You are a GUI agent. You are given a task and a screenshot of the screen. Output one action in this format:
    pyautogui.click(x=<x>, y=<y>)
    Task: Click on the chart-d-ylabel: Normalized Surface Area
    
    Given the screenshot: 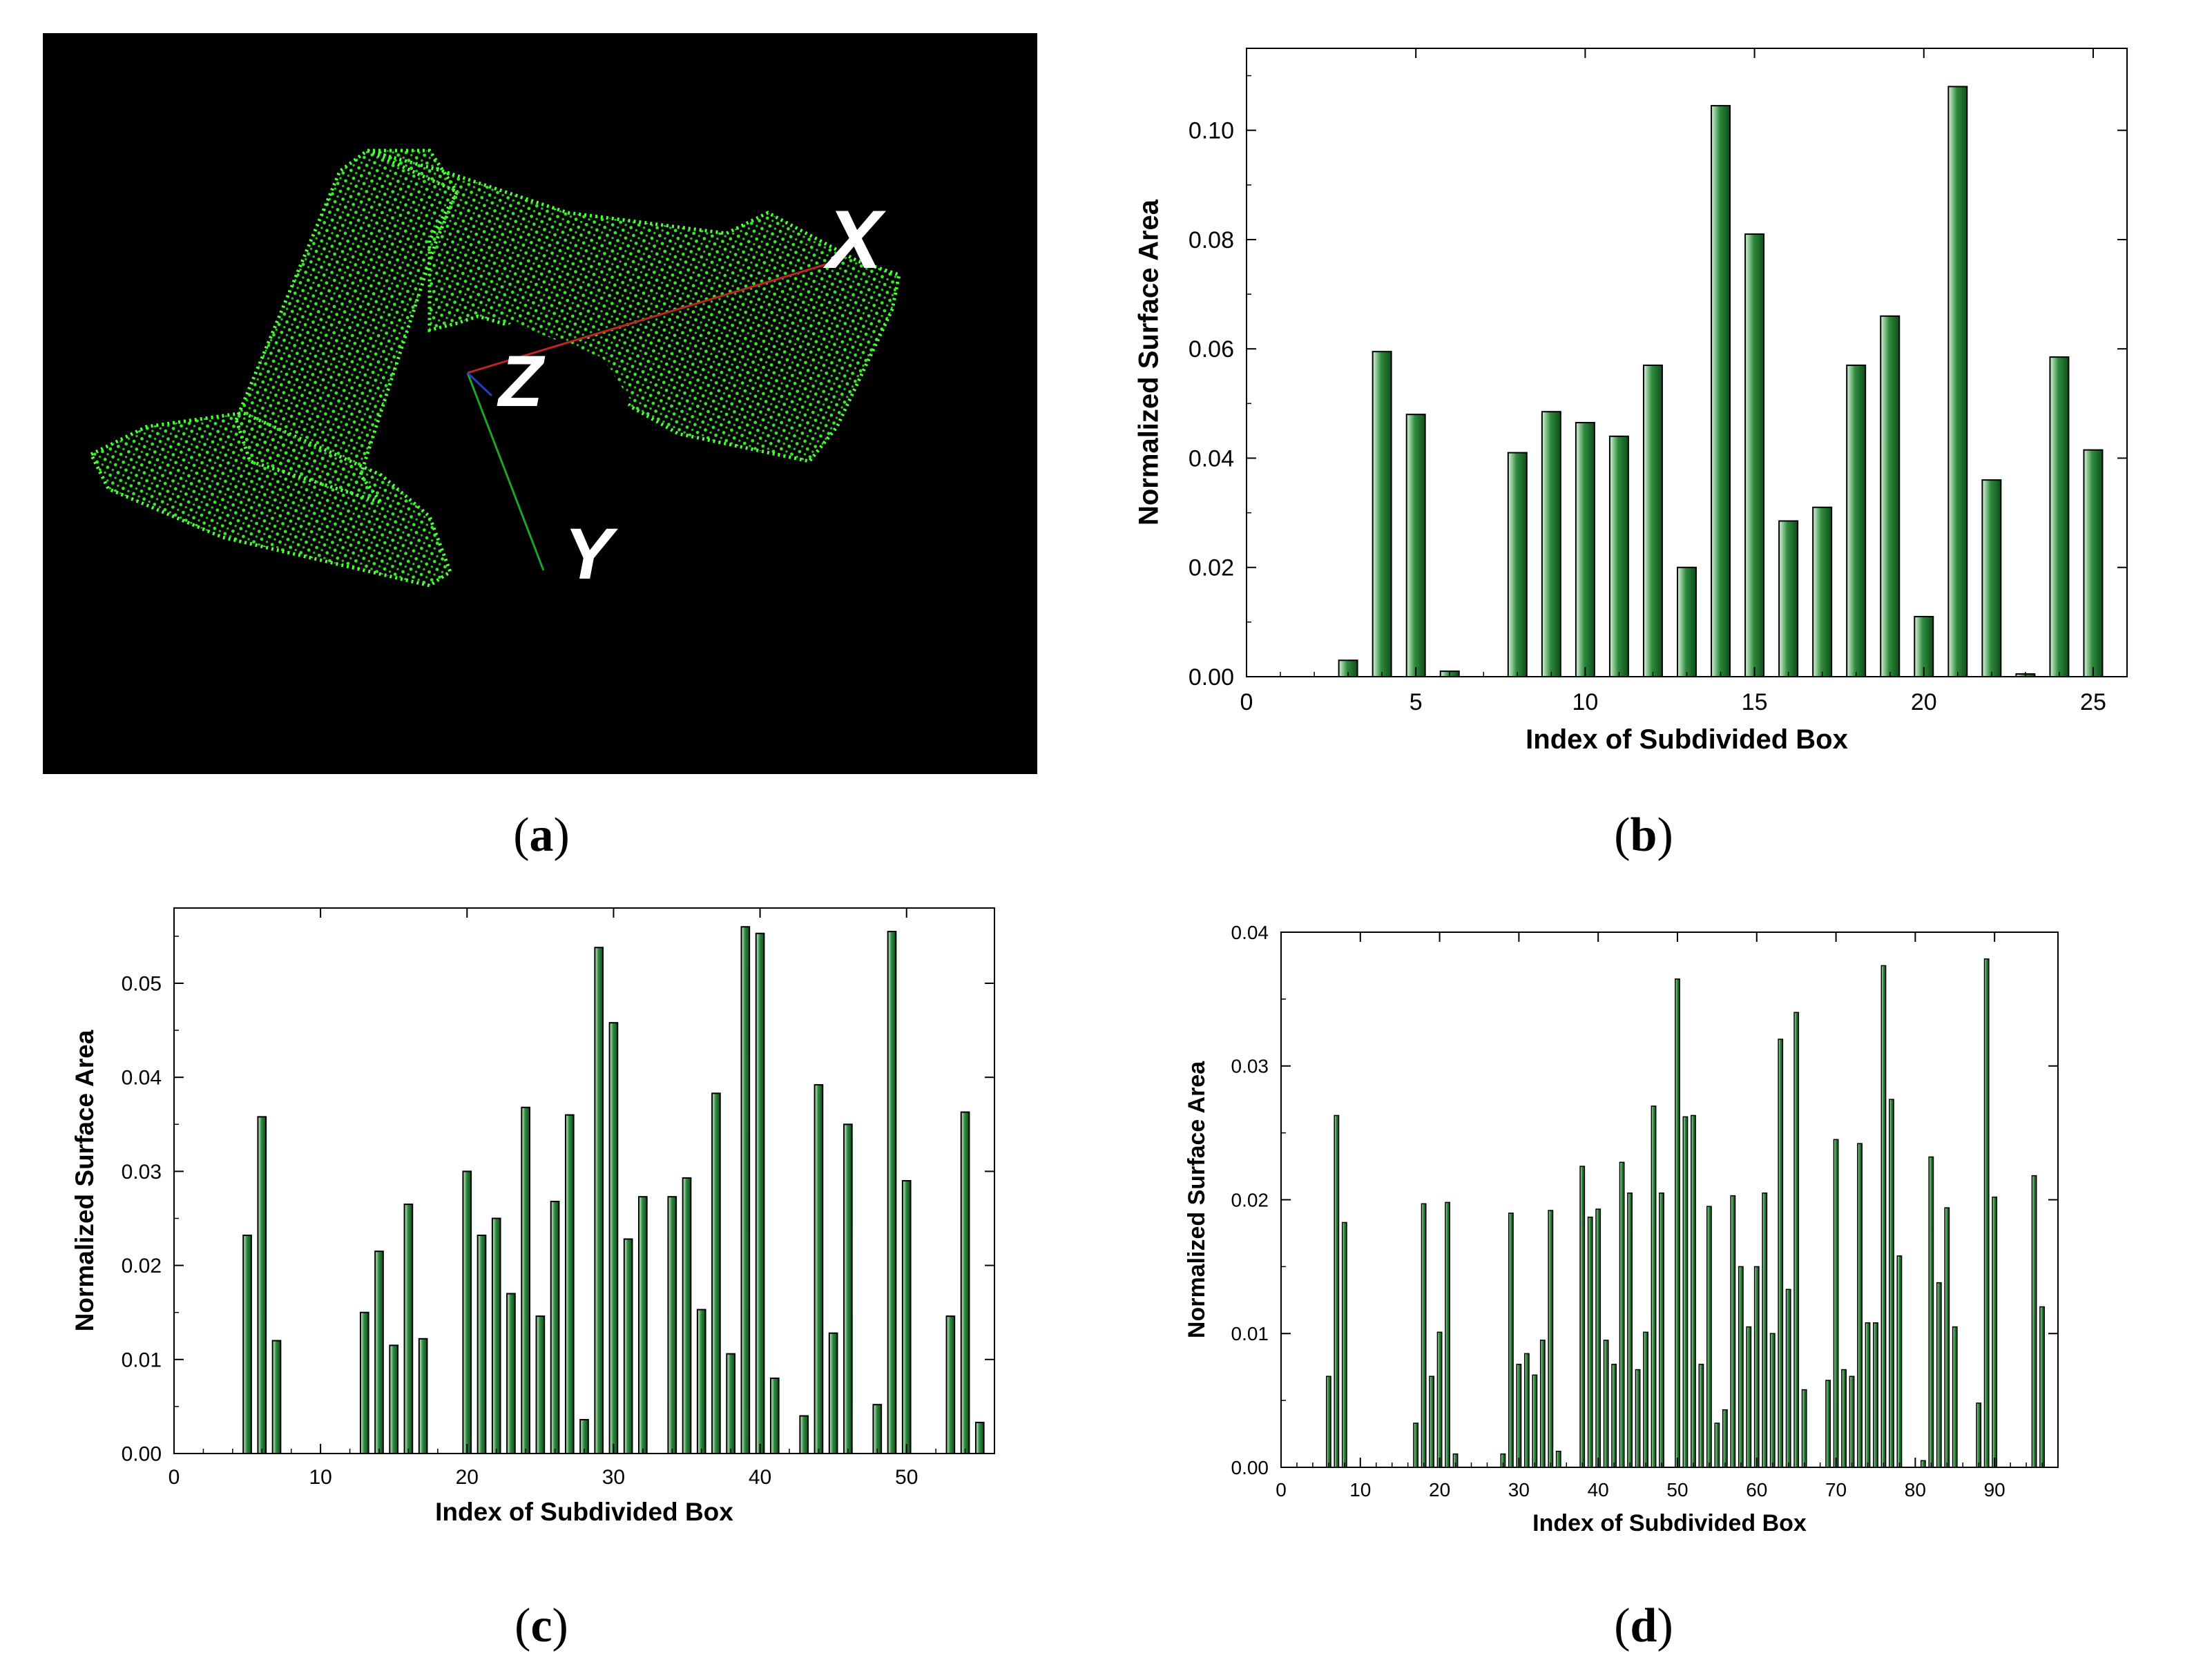 What is the action you would take?
    pyautogui.click(x=1197, y=1199)
    